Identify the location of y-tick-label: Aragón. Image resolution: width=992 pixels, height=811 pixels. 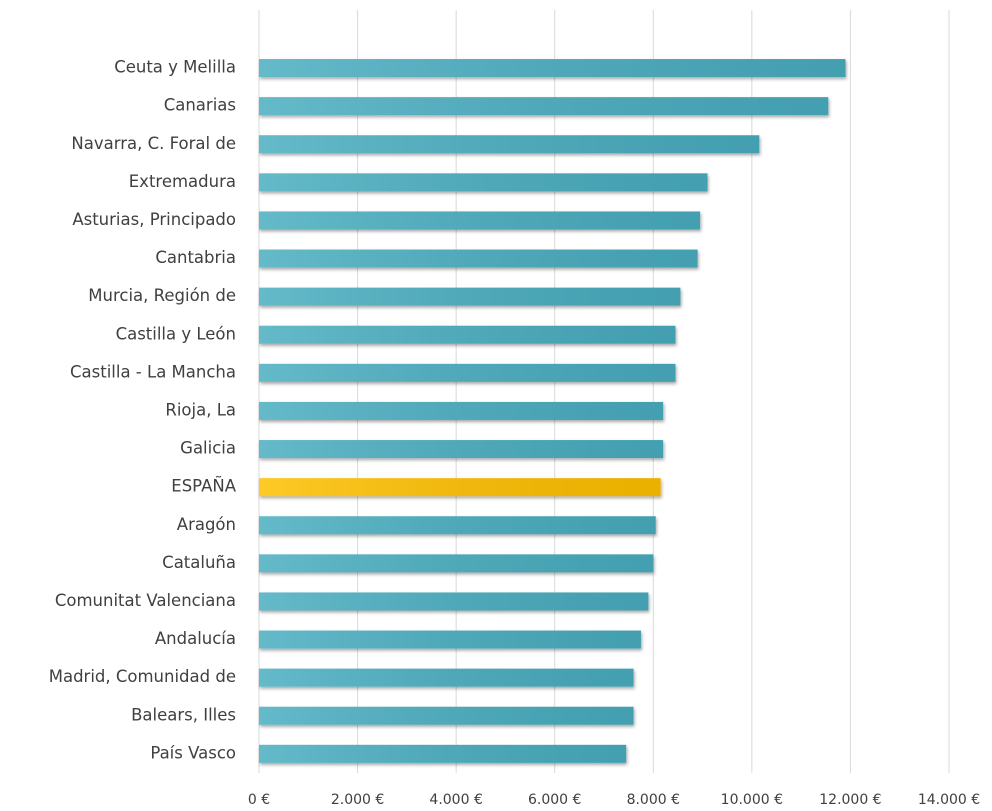
(206, 524).